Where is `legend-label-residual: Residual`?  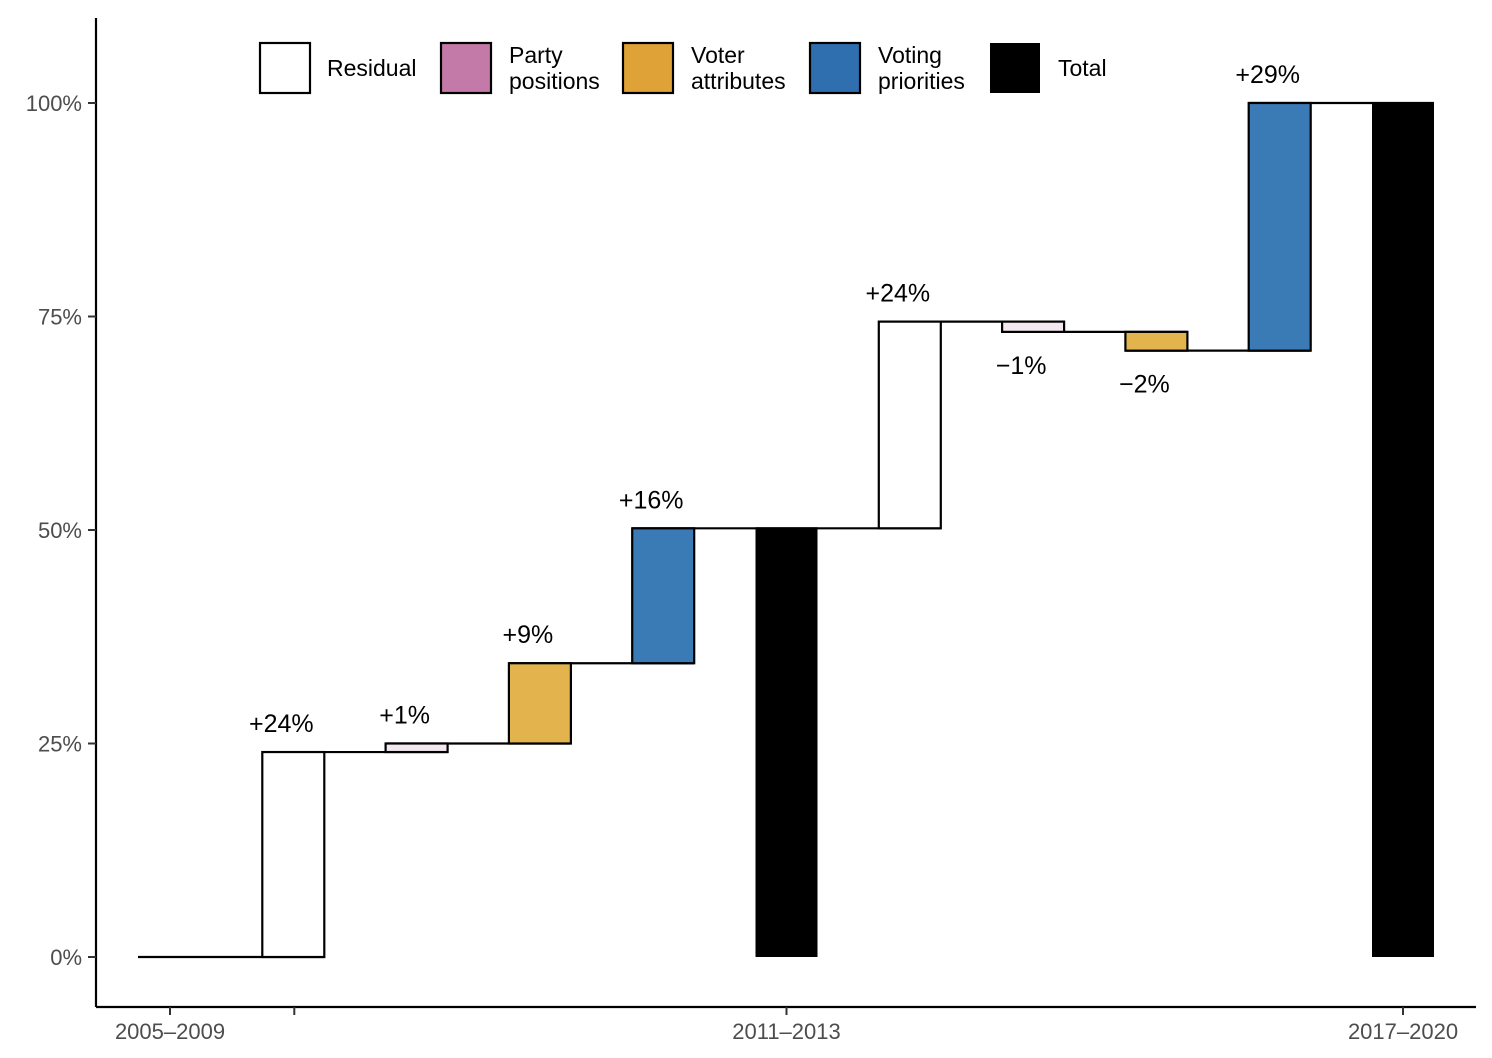
legend-label-residual: Residual is located at coordinates (372, 68).